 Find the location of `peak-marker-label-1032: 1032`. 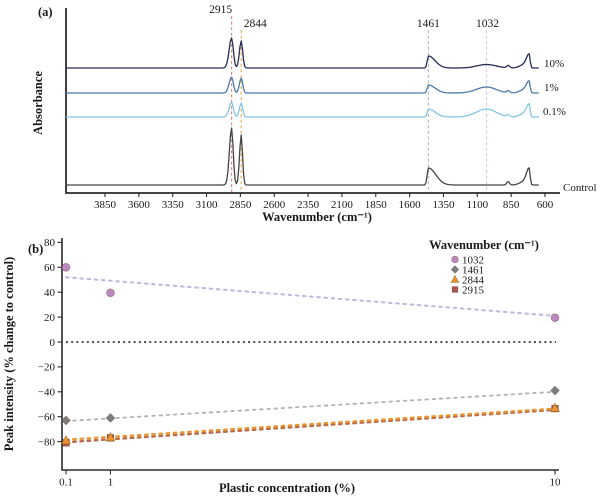

peak-marker-label-1032: 1032 is located at coordinates (487, 24).